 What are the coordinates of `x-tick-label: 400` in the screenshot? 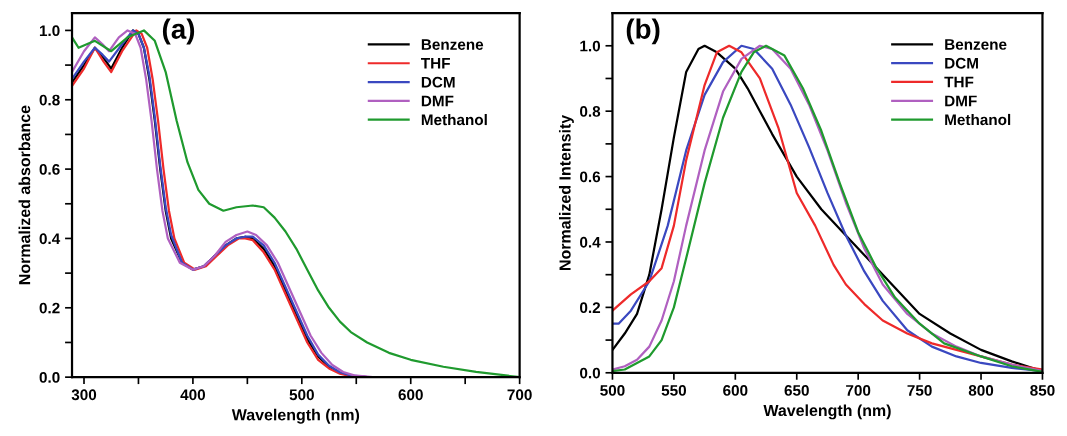 It's located at (193, 395).